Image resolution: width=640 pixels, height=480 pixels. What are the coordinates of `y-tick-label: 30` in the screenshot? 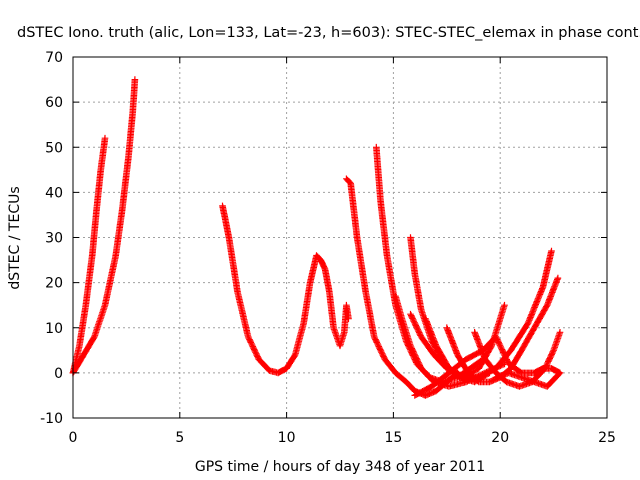 It's located at (54, 239).